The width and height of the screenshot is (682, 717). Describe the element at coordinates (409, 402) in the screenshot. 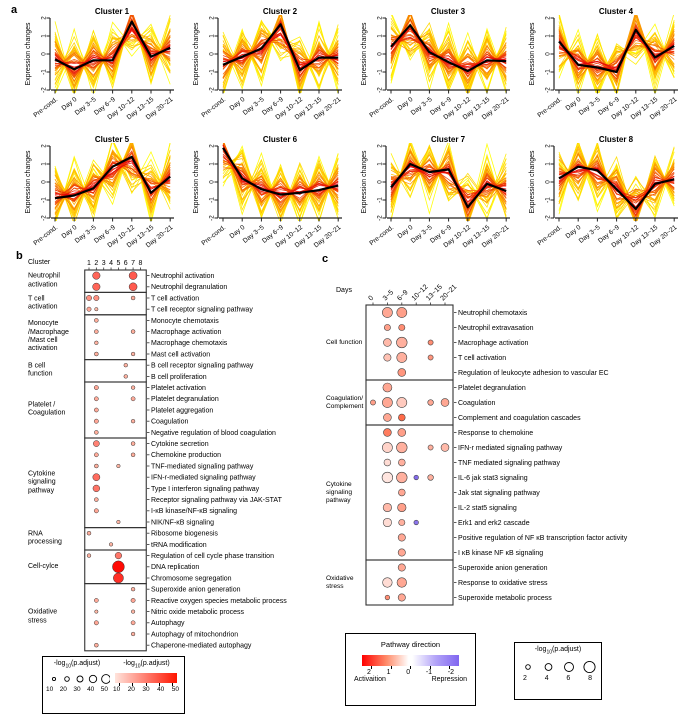

I see `group-box` at that location.